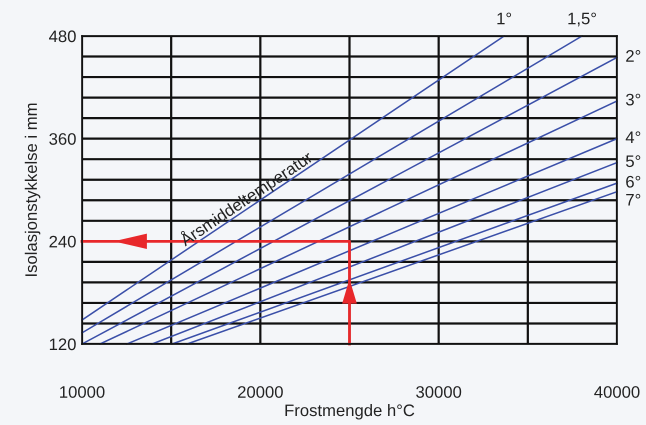  I want to click on y-tick-label: 480, so click(62, 36).